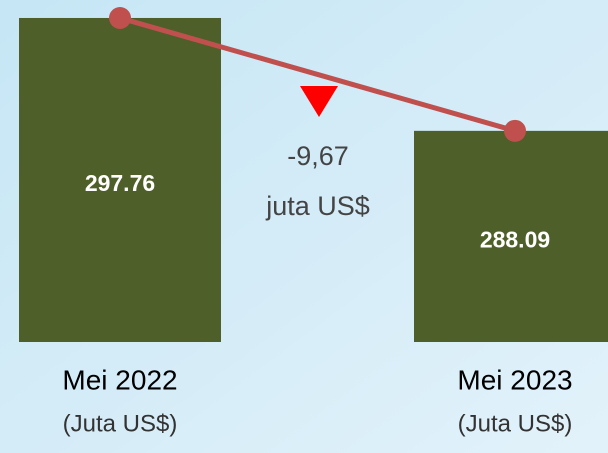  I want to click on annotation: -9,67, so click(318, 156).